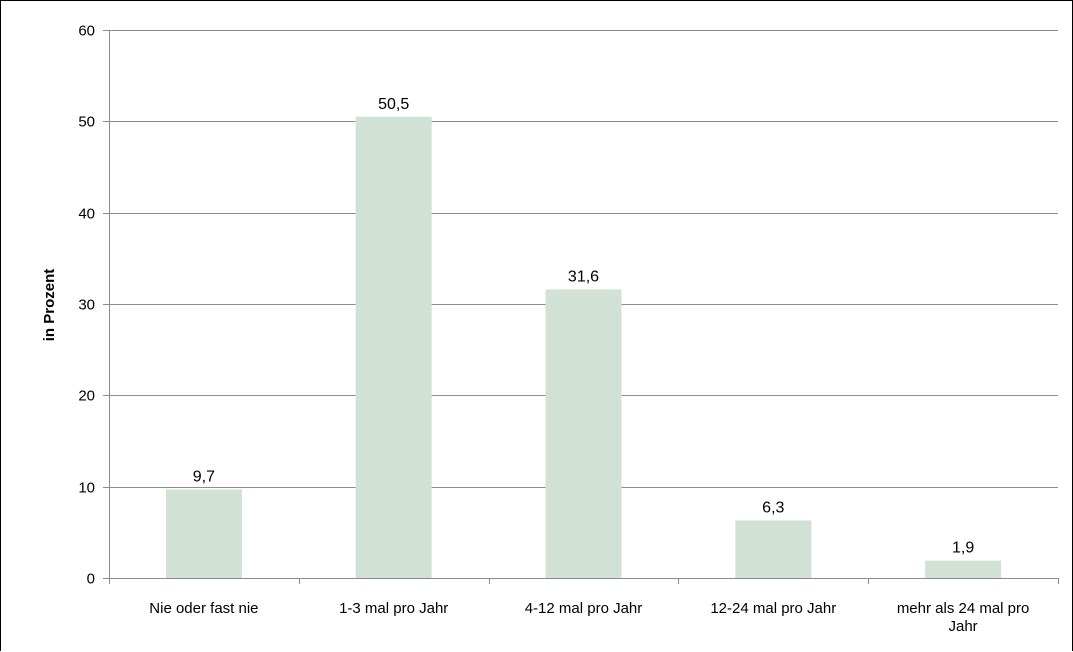  Describe the element at coordinates (963, 626) in the screenshot. I see `x-category-label: Jahr` at that location.